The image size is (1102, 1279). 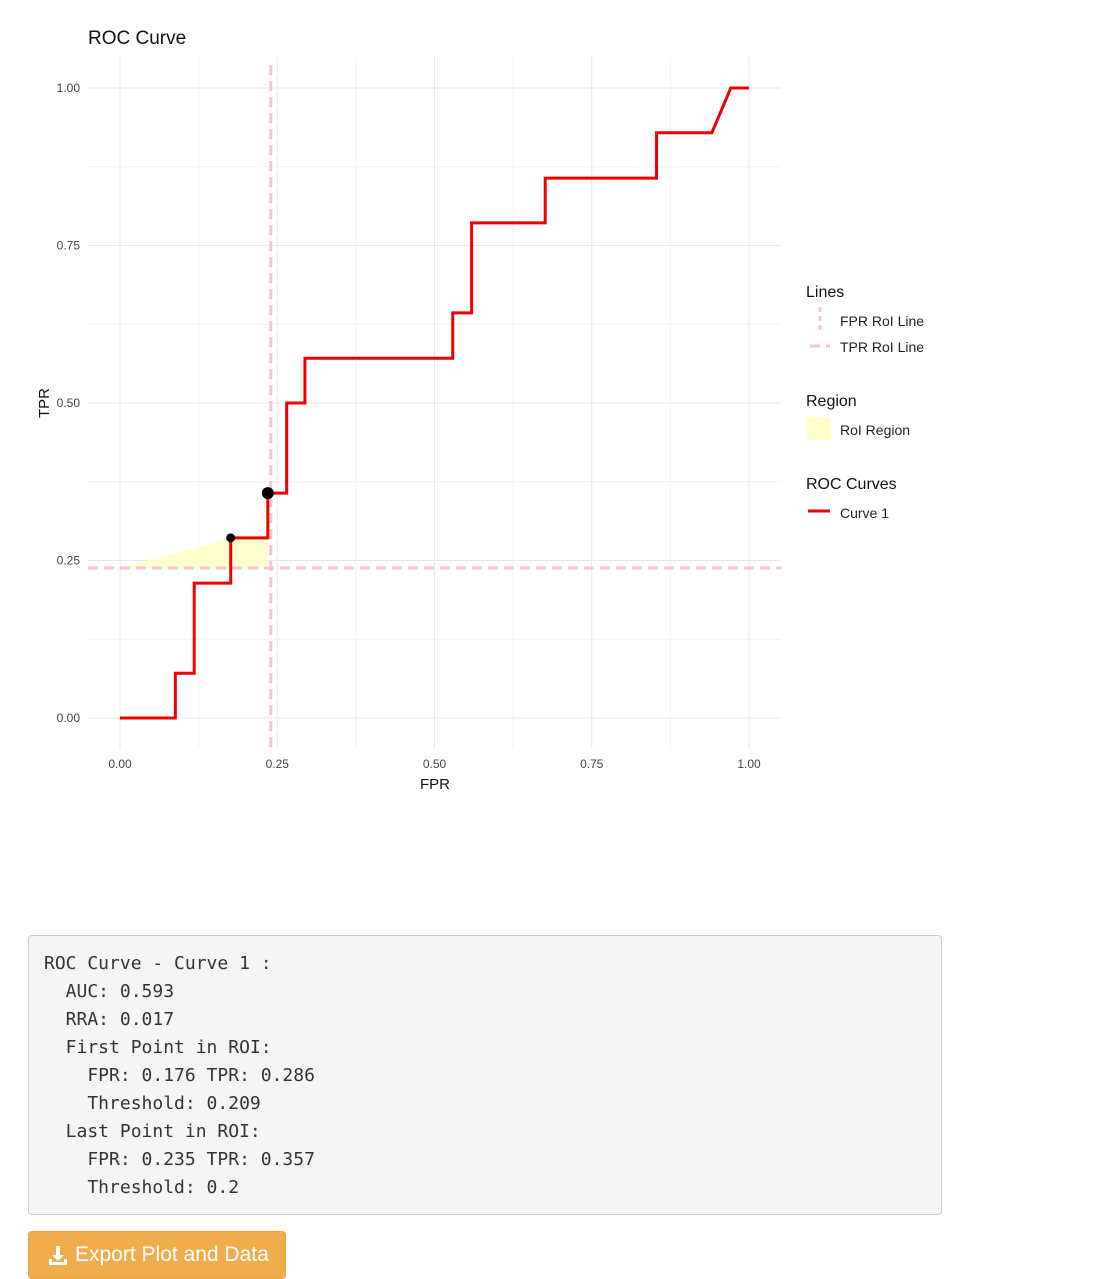 I want to click on output-line: AUC: 0.593, so click(x=109, y=991).